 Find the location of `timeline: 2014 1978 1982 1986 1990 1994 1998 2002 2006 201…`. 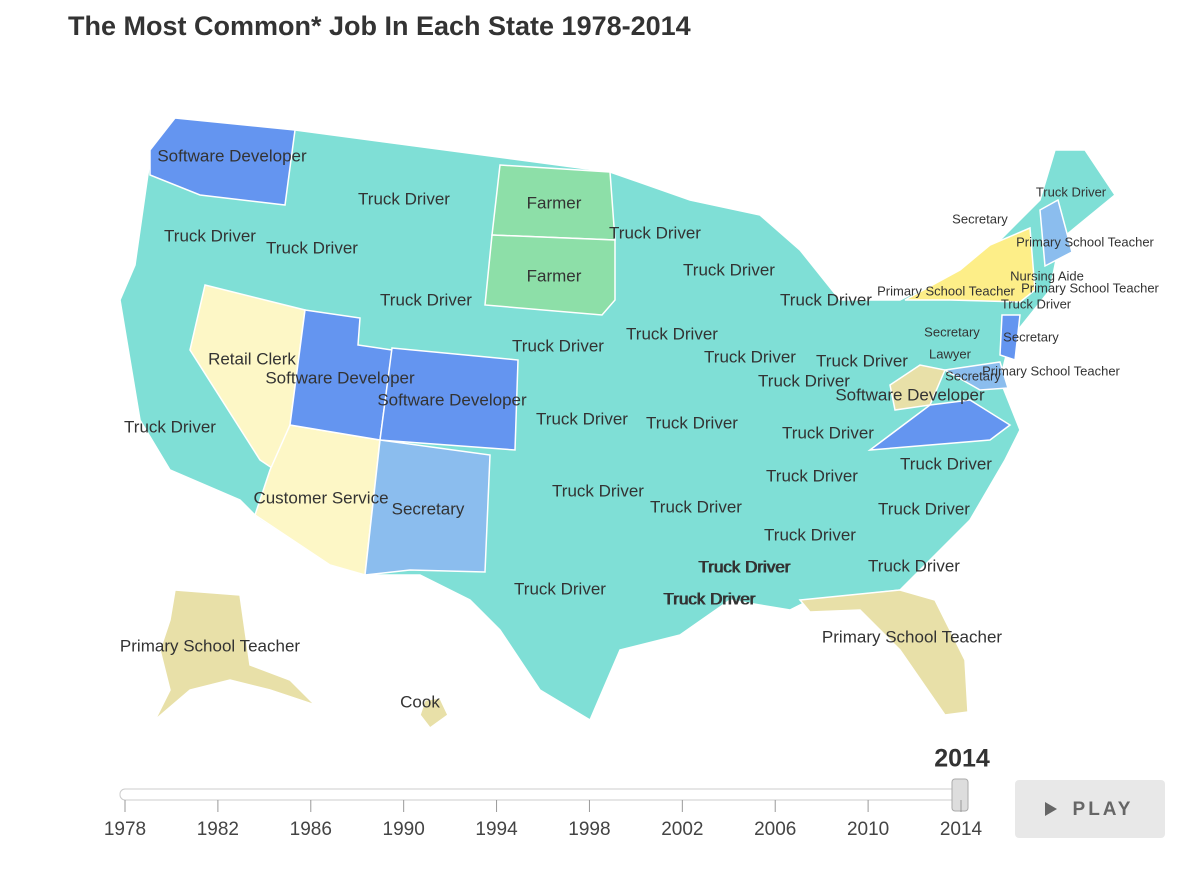

timeline: 2014 1978 1982 1986 1990 1994 1998 2002 2006 201… is located at coordinates (634, 792).